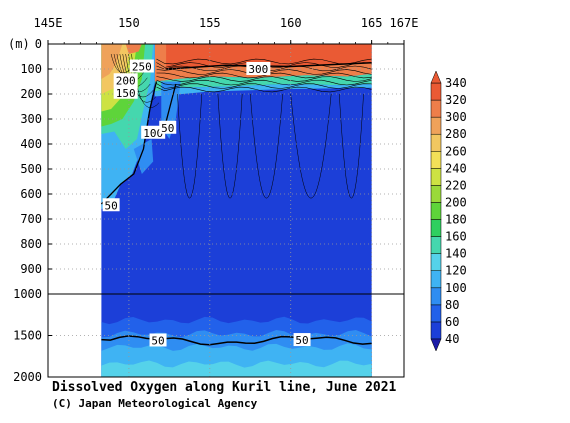 Image resolution: width=570 pixels, height=423 pixels. What do you see at coordinates (210, 23) in the screenshot?
I see `x-tick-label-155: 155` at bounding box center [210, 23].